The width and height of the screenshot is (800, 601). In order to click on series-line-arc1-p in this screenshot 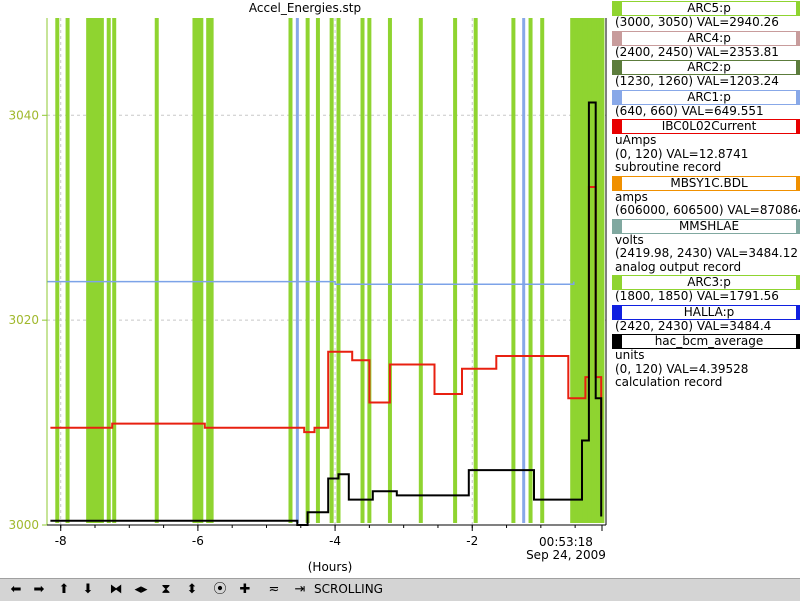, I will do `click(311, 282)`.